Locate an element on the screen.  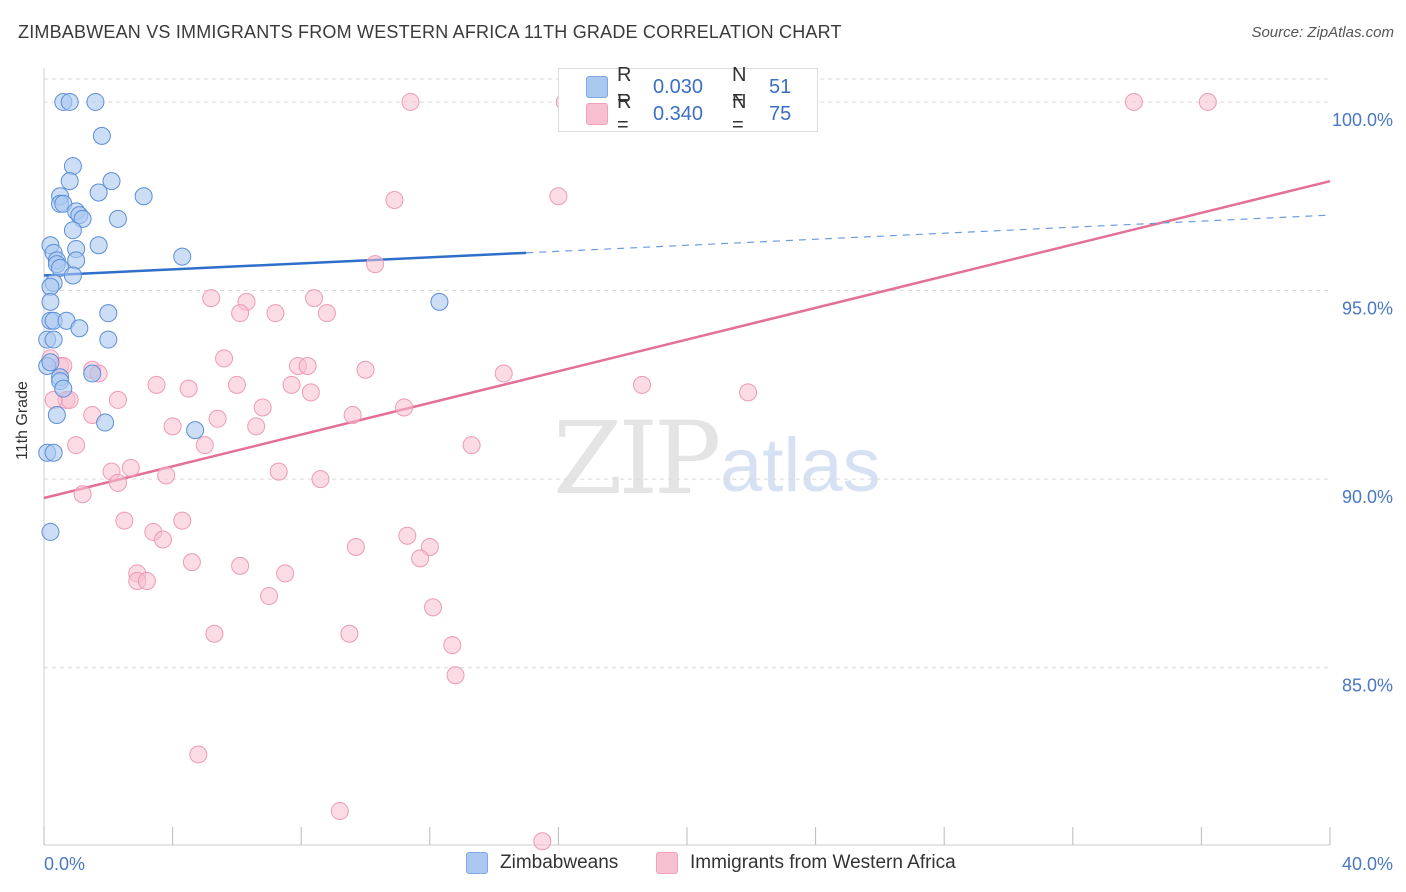
bottom-legend-label: Zimbabweans is located at coordinates (559, 862).